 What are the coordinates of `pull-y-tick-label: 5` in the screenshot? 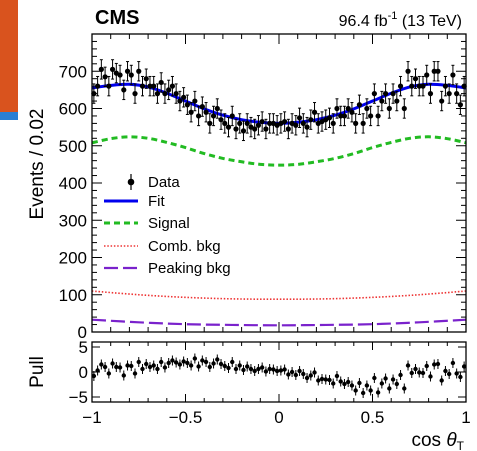 It's located at (83, 347).